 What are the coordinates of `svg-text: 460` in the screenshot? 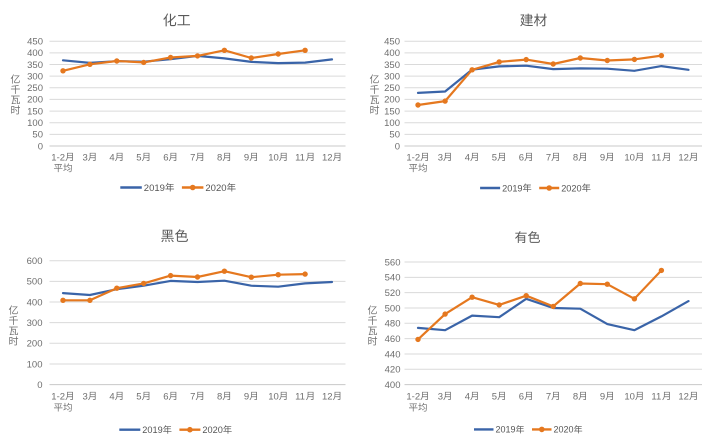 It's located at (393, 339).